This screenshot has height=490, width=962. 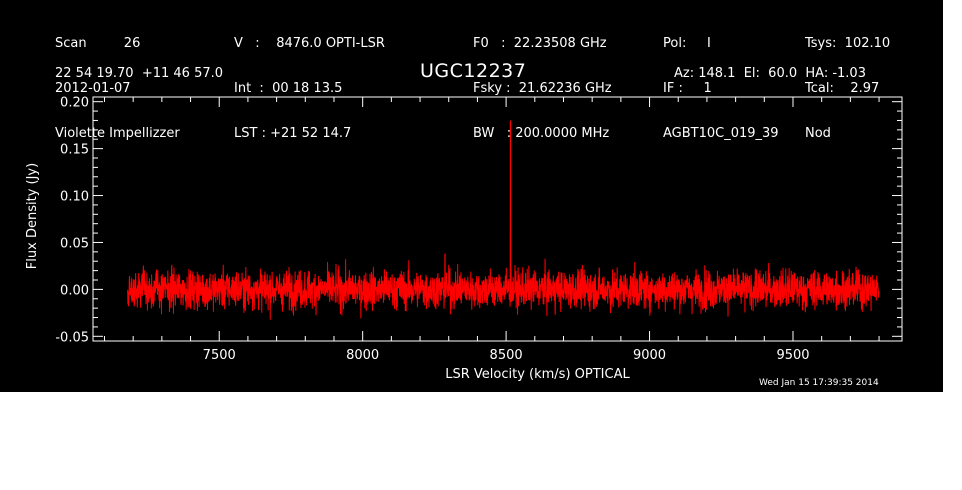 I want to click on y-tick-label-3: 0.10, so click(x=74, y=197).